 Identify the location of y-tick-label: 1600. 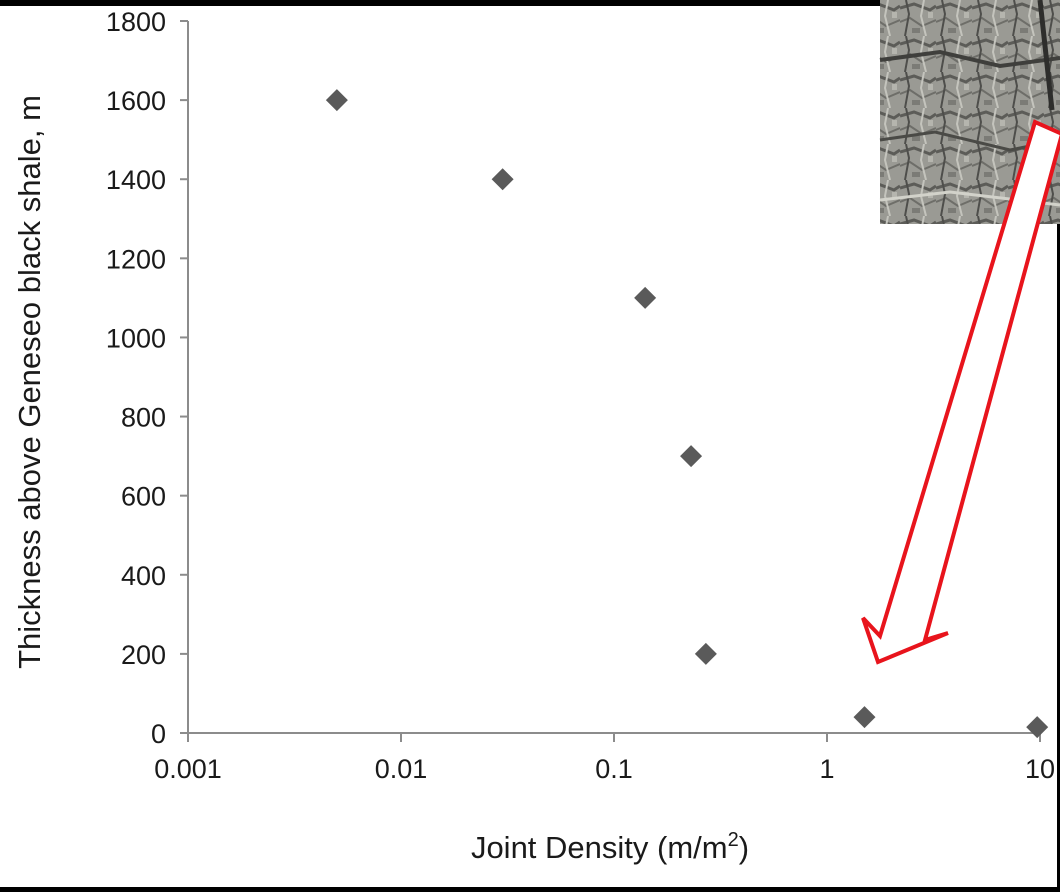
(136, 101).